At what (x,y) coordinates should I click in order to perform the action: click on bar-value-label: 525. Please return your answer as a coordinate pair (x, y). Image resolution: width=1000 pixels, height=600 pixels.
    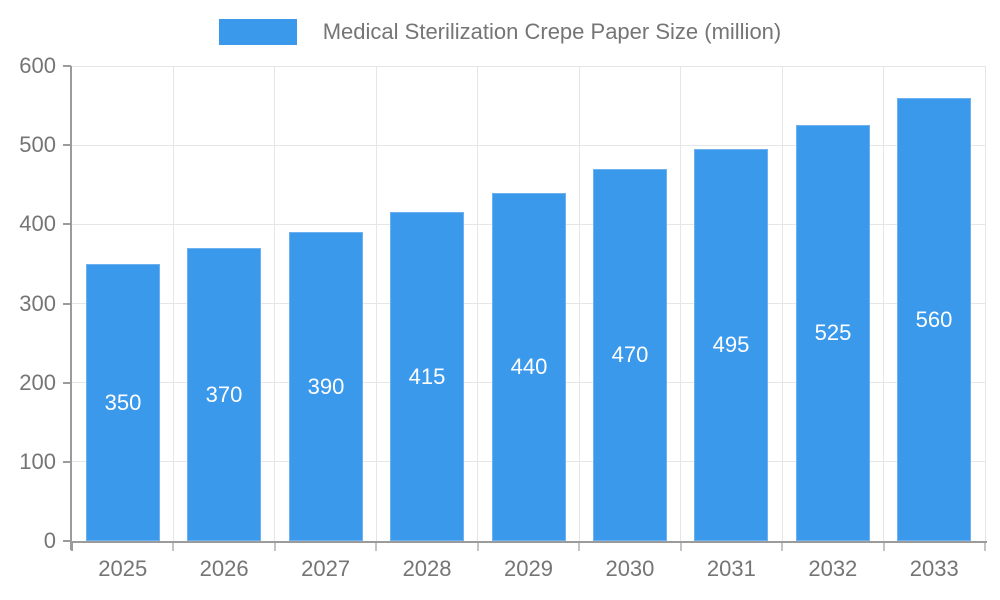
    Looking at the image, I should click on (833, 332).